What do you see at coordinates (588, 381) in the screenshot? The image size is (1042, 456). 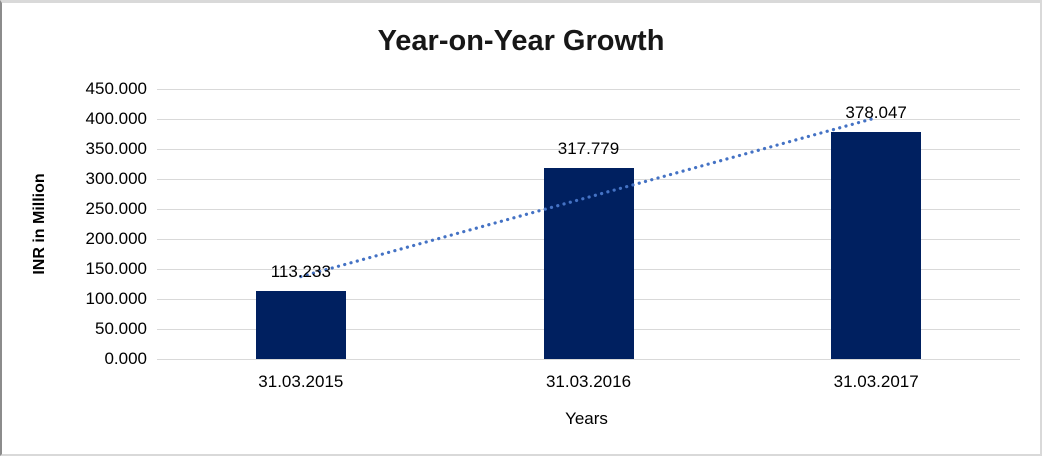 I see `x-tick-label: 31.03.2016` at bounding box center [588, 381].